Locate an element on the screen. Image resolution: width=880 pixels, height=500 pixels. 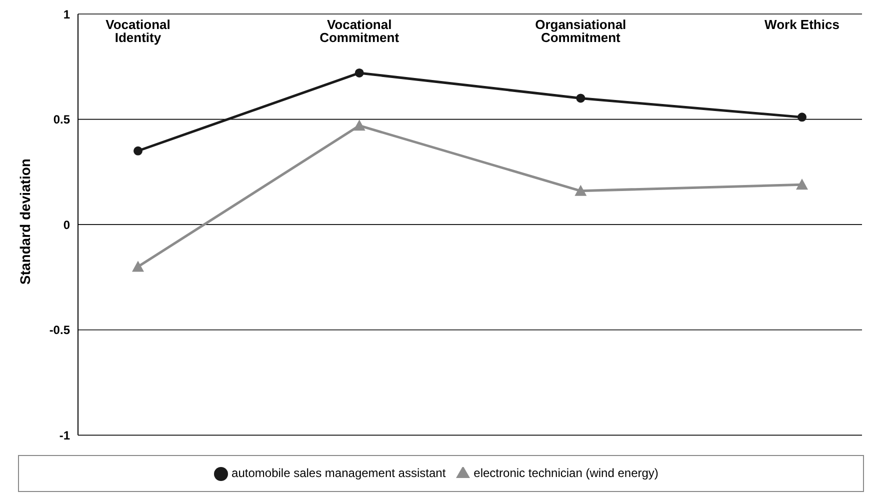
x-tick-label: Work Ethics is located at coordinates (802, 24).